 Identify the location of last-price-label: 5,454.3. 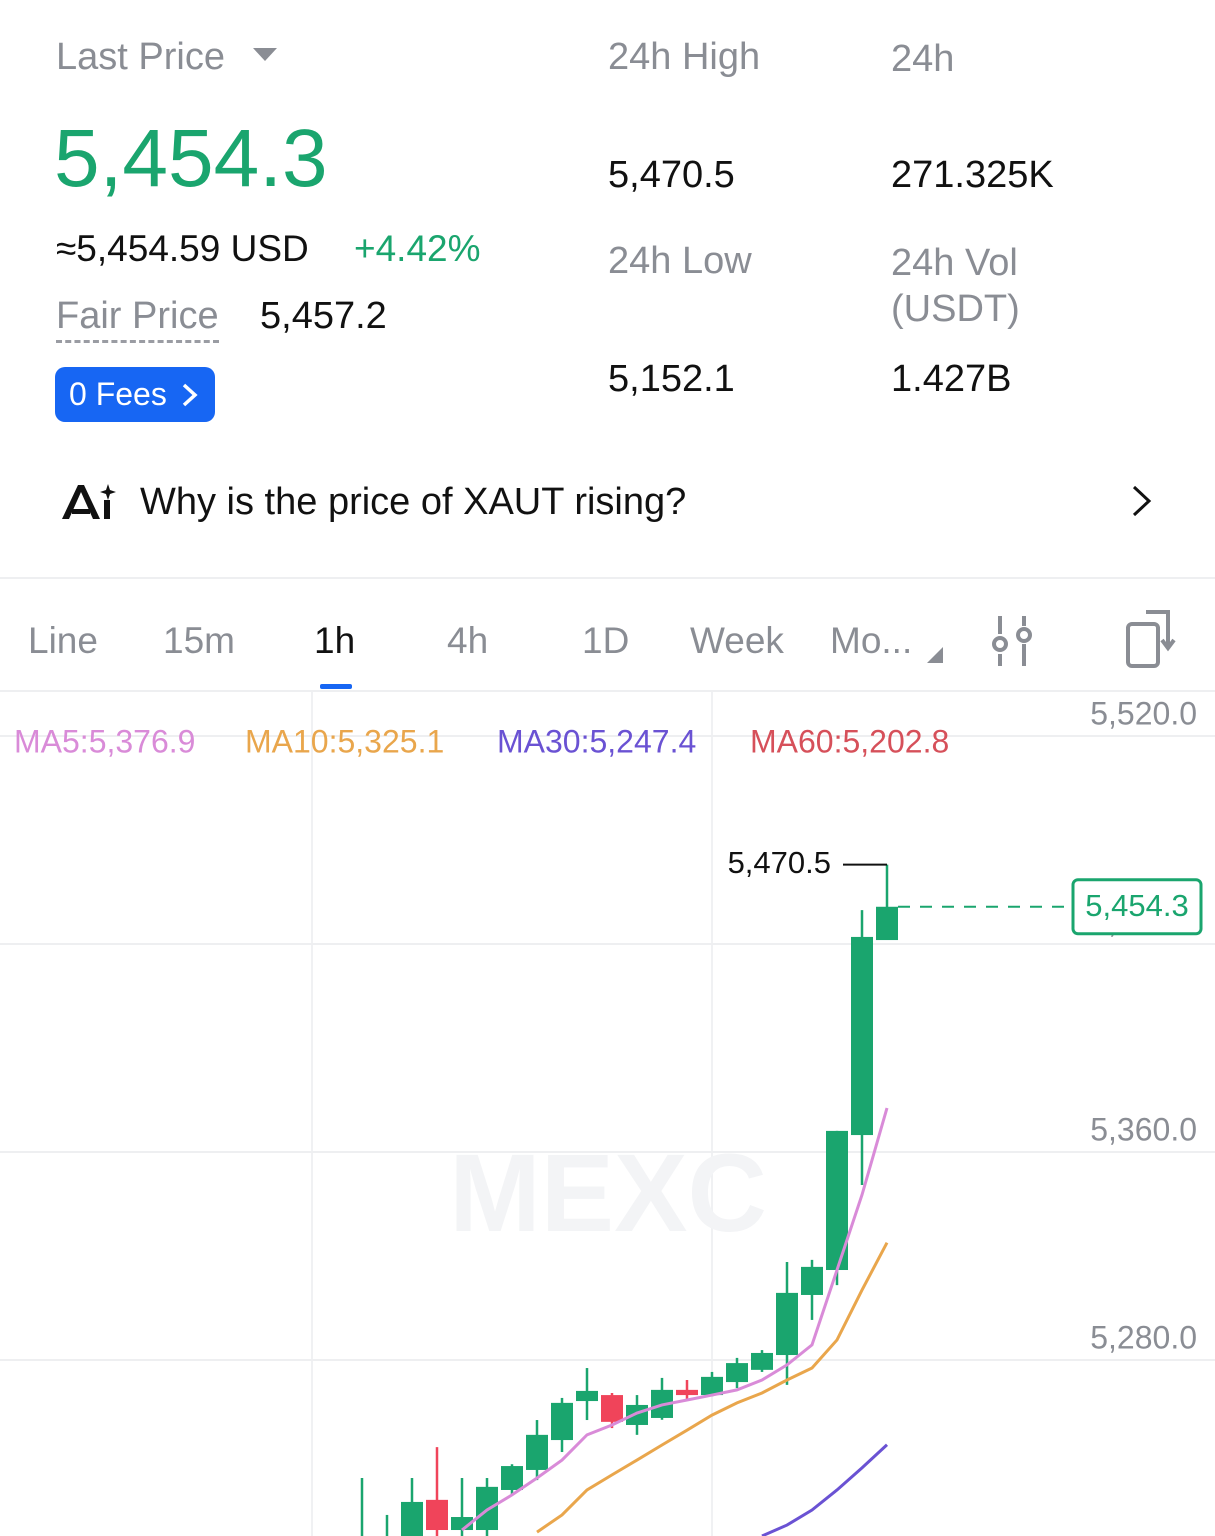
(1136, 905).